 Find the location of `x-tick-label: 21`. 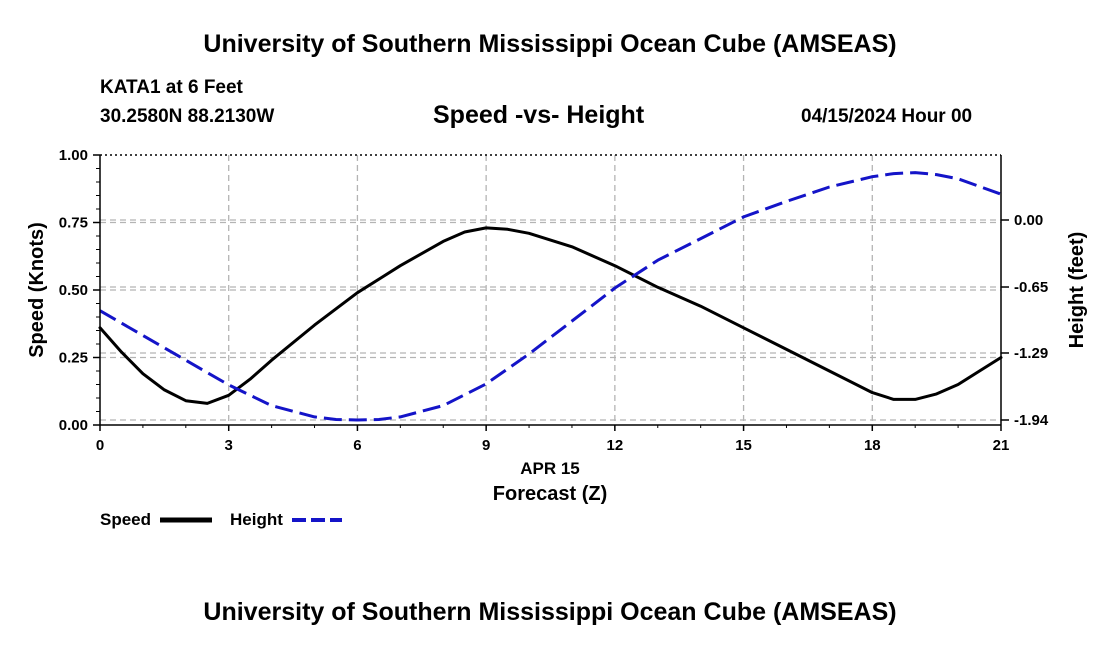

x-tick-label: 21 is located at coordinates (1001, 445).